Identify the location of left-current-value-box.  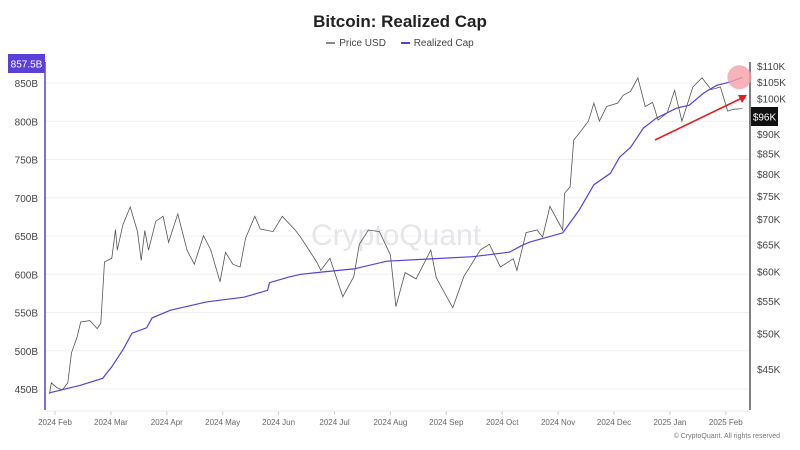
(26, 63).